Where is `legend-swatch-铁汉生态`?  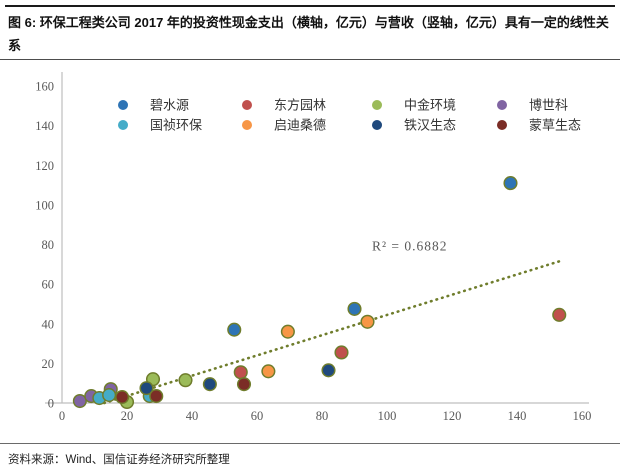 legend-swatch-铁汉生态 is located at coordinates (377, 125).